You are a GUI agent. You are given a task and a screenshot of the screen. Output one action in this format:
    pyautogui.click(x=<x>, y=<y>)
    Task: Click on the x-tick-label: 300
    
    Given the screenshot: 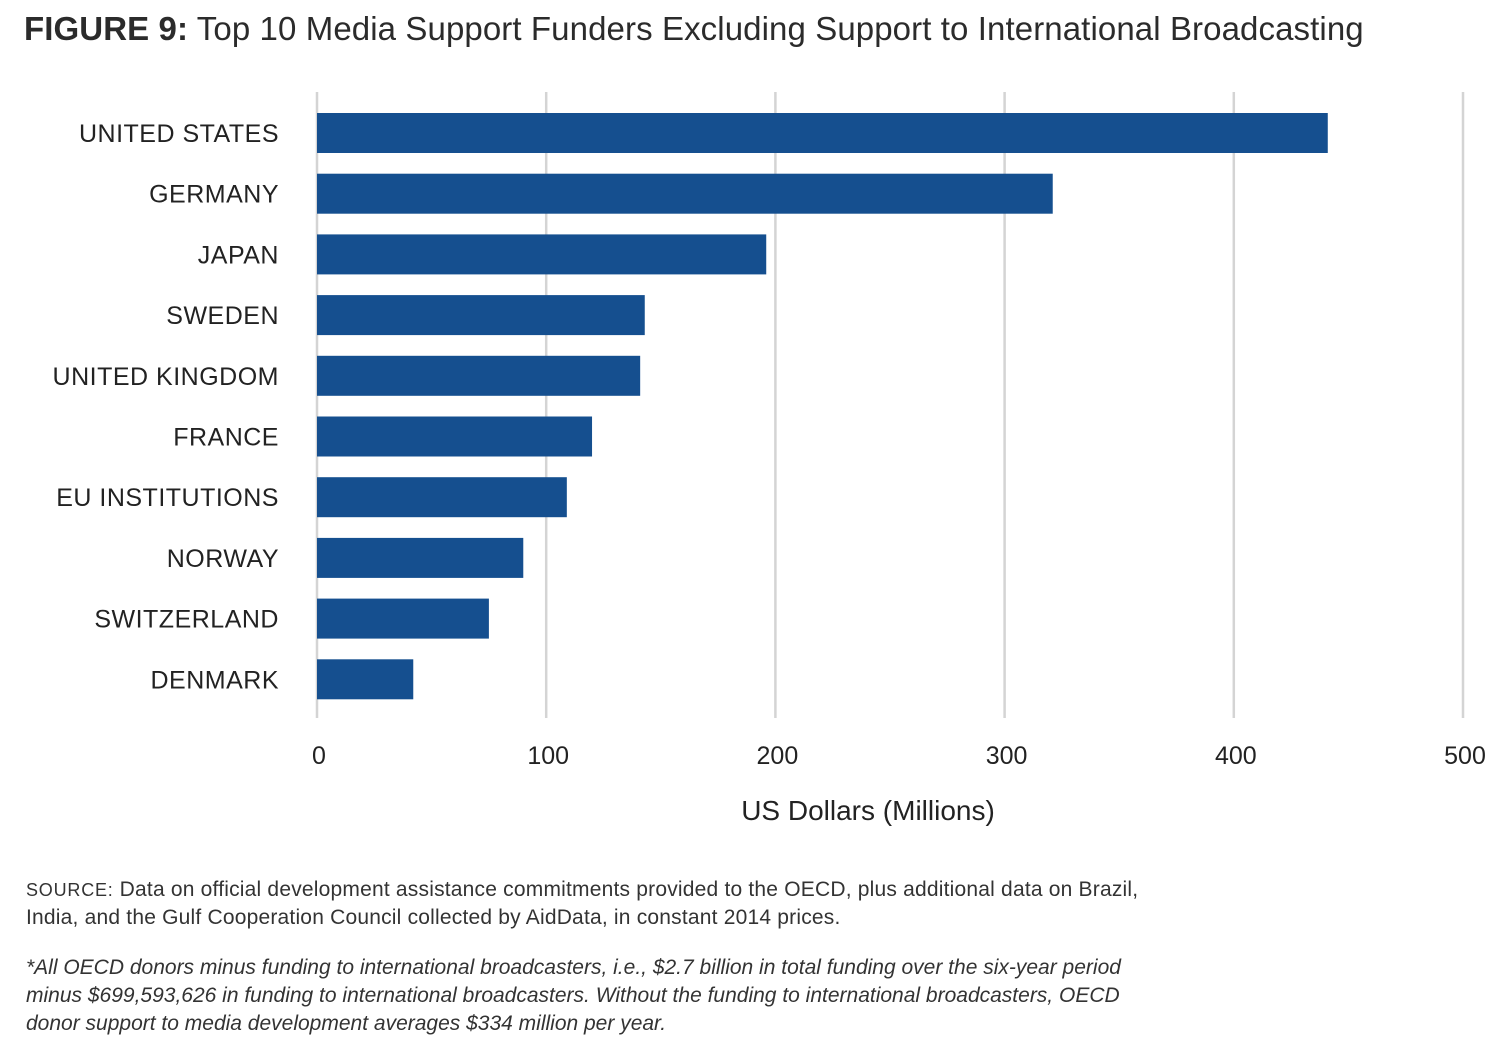 What is the action you would take?
    pyautogui.click(x=1007, y=756)
    